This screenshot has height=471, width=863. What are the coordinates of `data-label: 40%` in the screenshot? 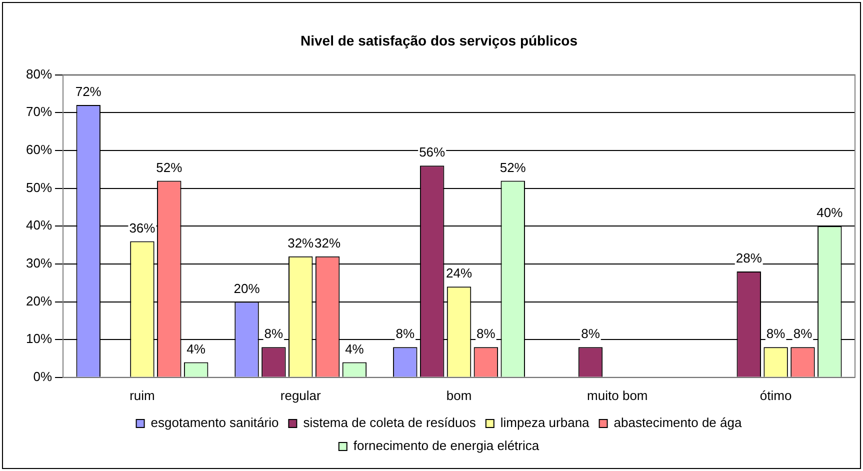 It's located at (830, 212).